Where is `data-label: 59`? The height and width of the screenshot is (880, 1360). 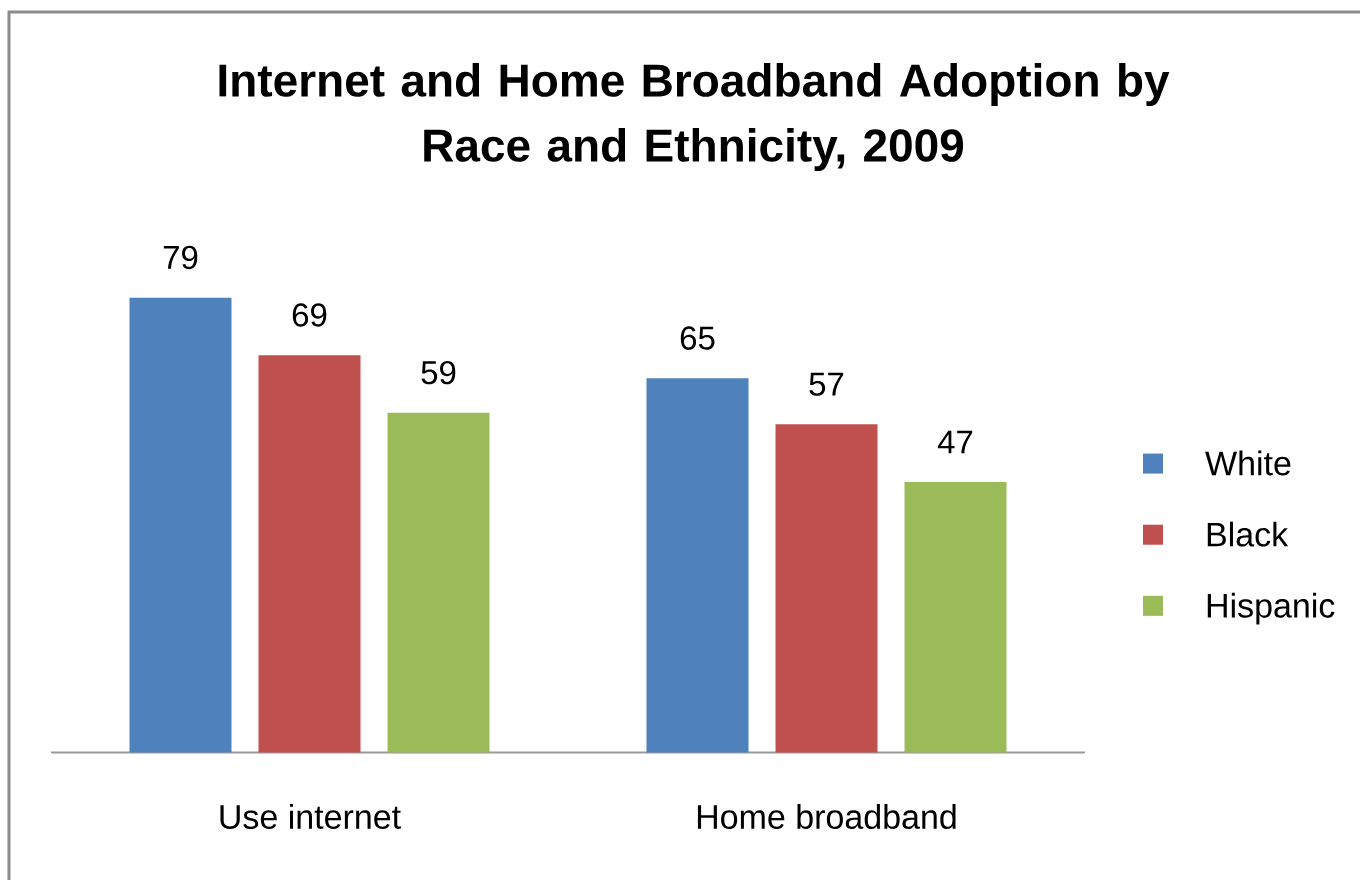
data-label: 59 is located at coordinates (438, 372).